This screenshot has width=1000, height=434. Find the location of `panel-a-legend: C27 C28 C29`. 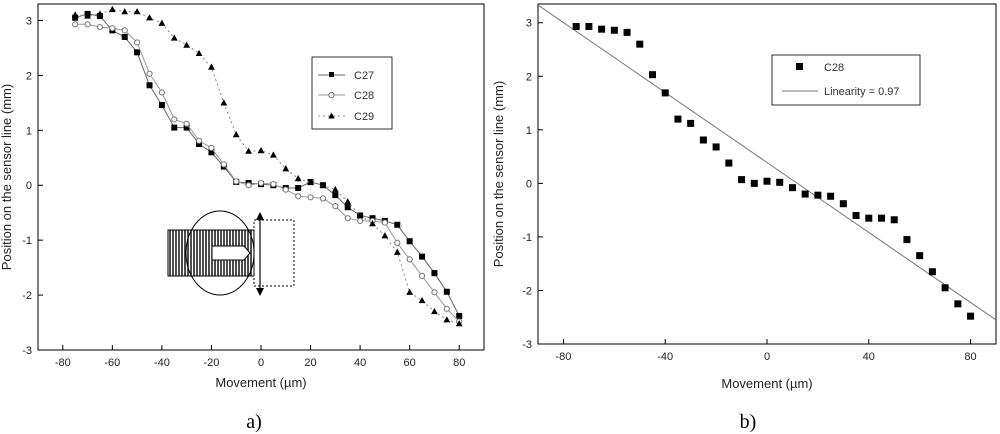

panel-a-legend: C27 C28 C29 is located at coordinates (352, 93).